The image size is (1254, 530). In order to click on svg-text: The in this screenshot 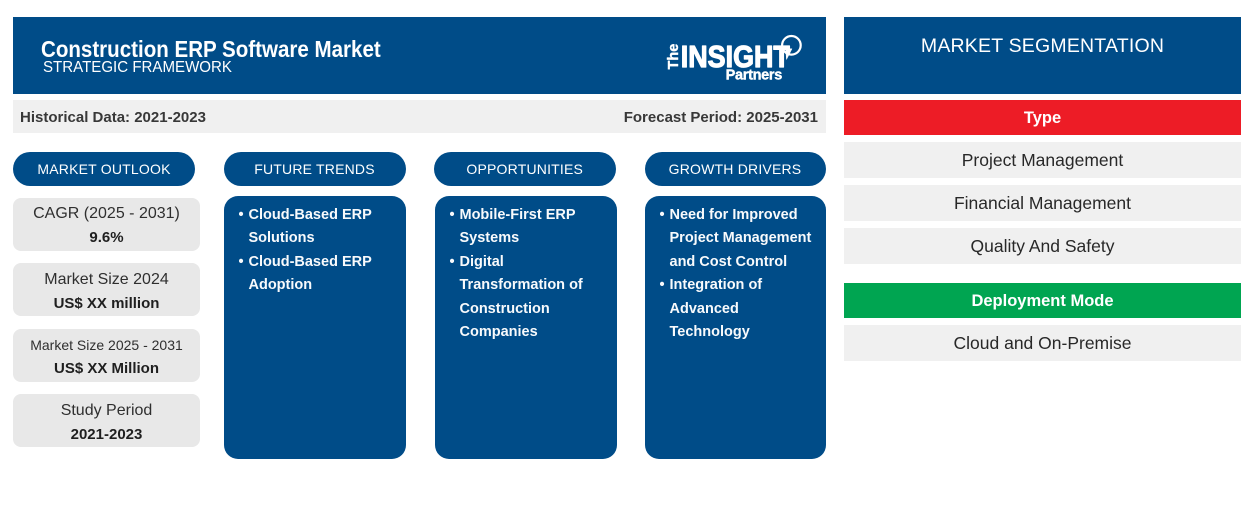, I will do `click(674, 57)`.